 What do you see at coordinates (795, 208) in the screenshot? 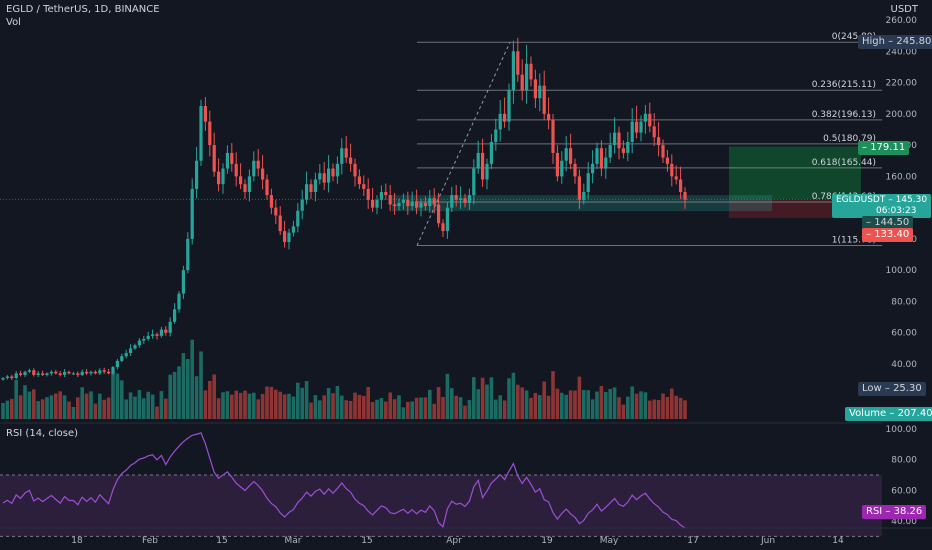
I see `stop-loss-zone` at bounding box center [795, 208].